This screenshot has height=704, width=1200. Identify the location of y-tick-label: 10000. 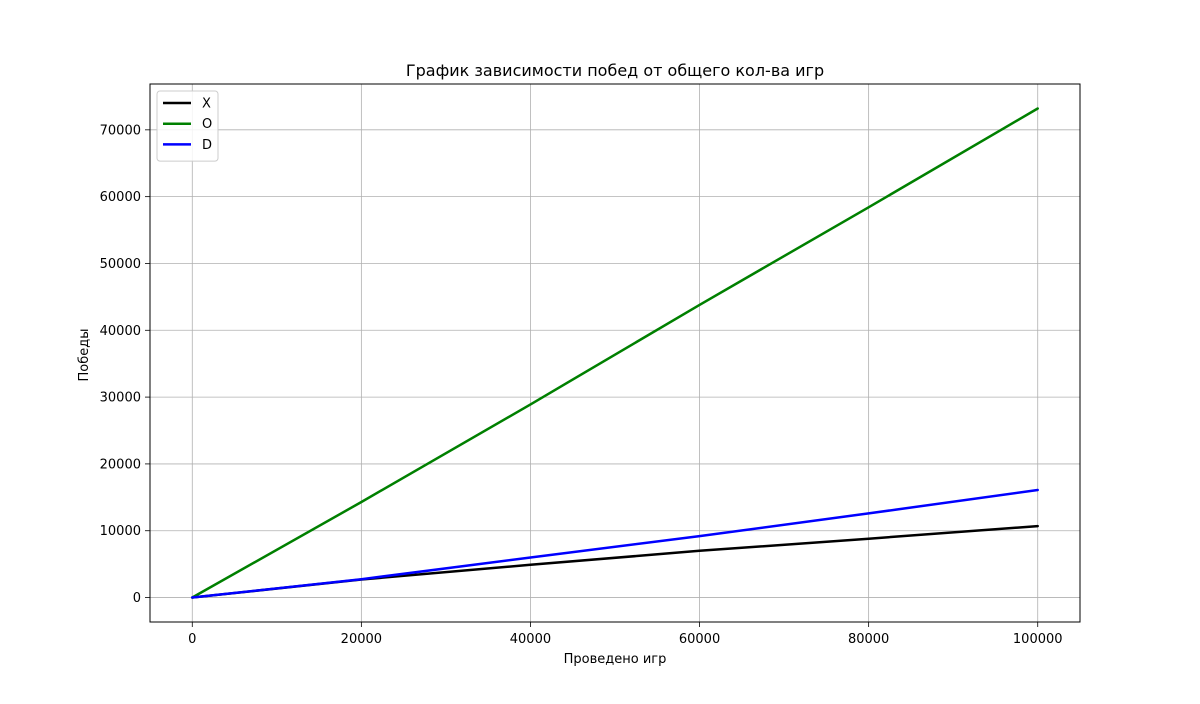
(120, 531).